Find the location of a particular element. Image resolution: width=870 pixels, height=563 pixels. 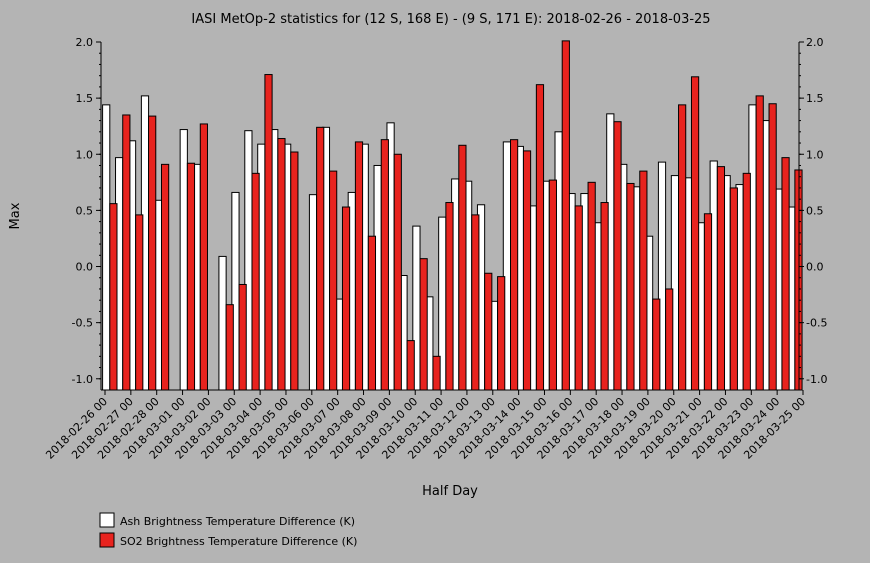

y-tick-label-right-1: -0.5 is located at coordinates (816, 323).